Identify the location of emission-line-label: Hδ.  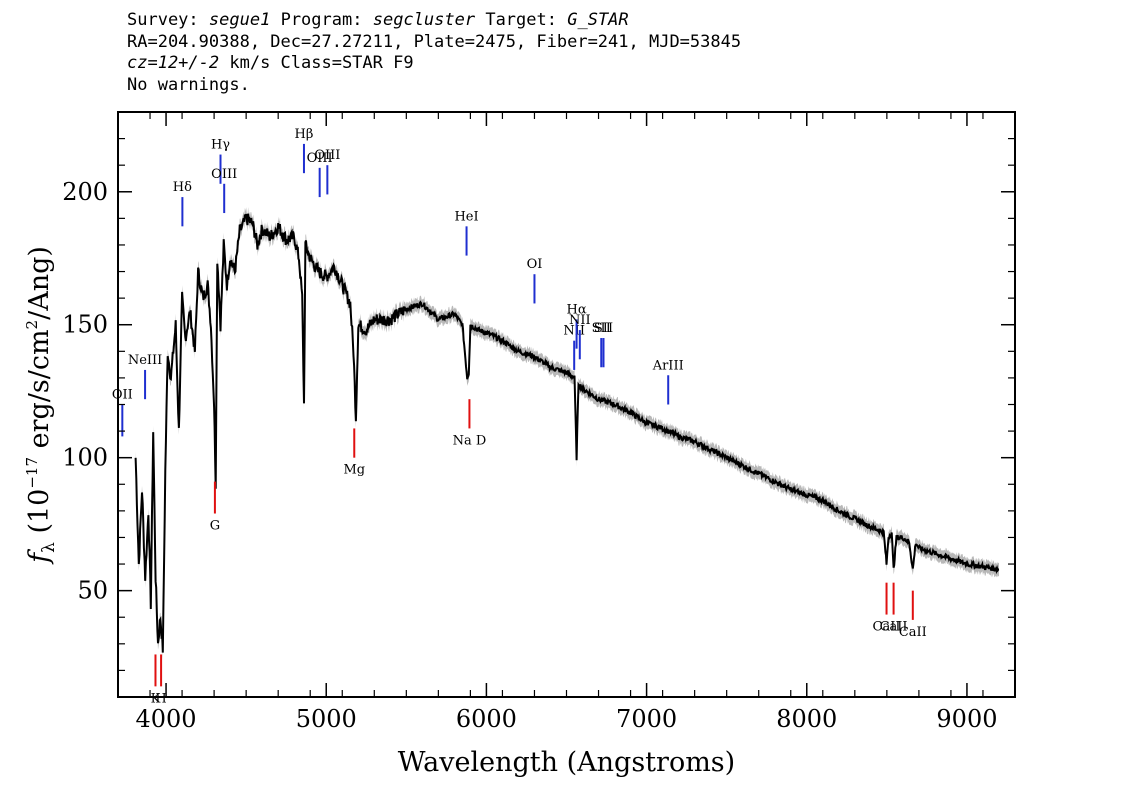
(182, 187).